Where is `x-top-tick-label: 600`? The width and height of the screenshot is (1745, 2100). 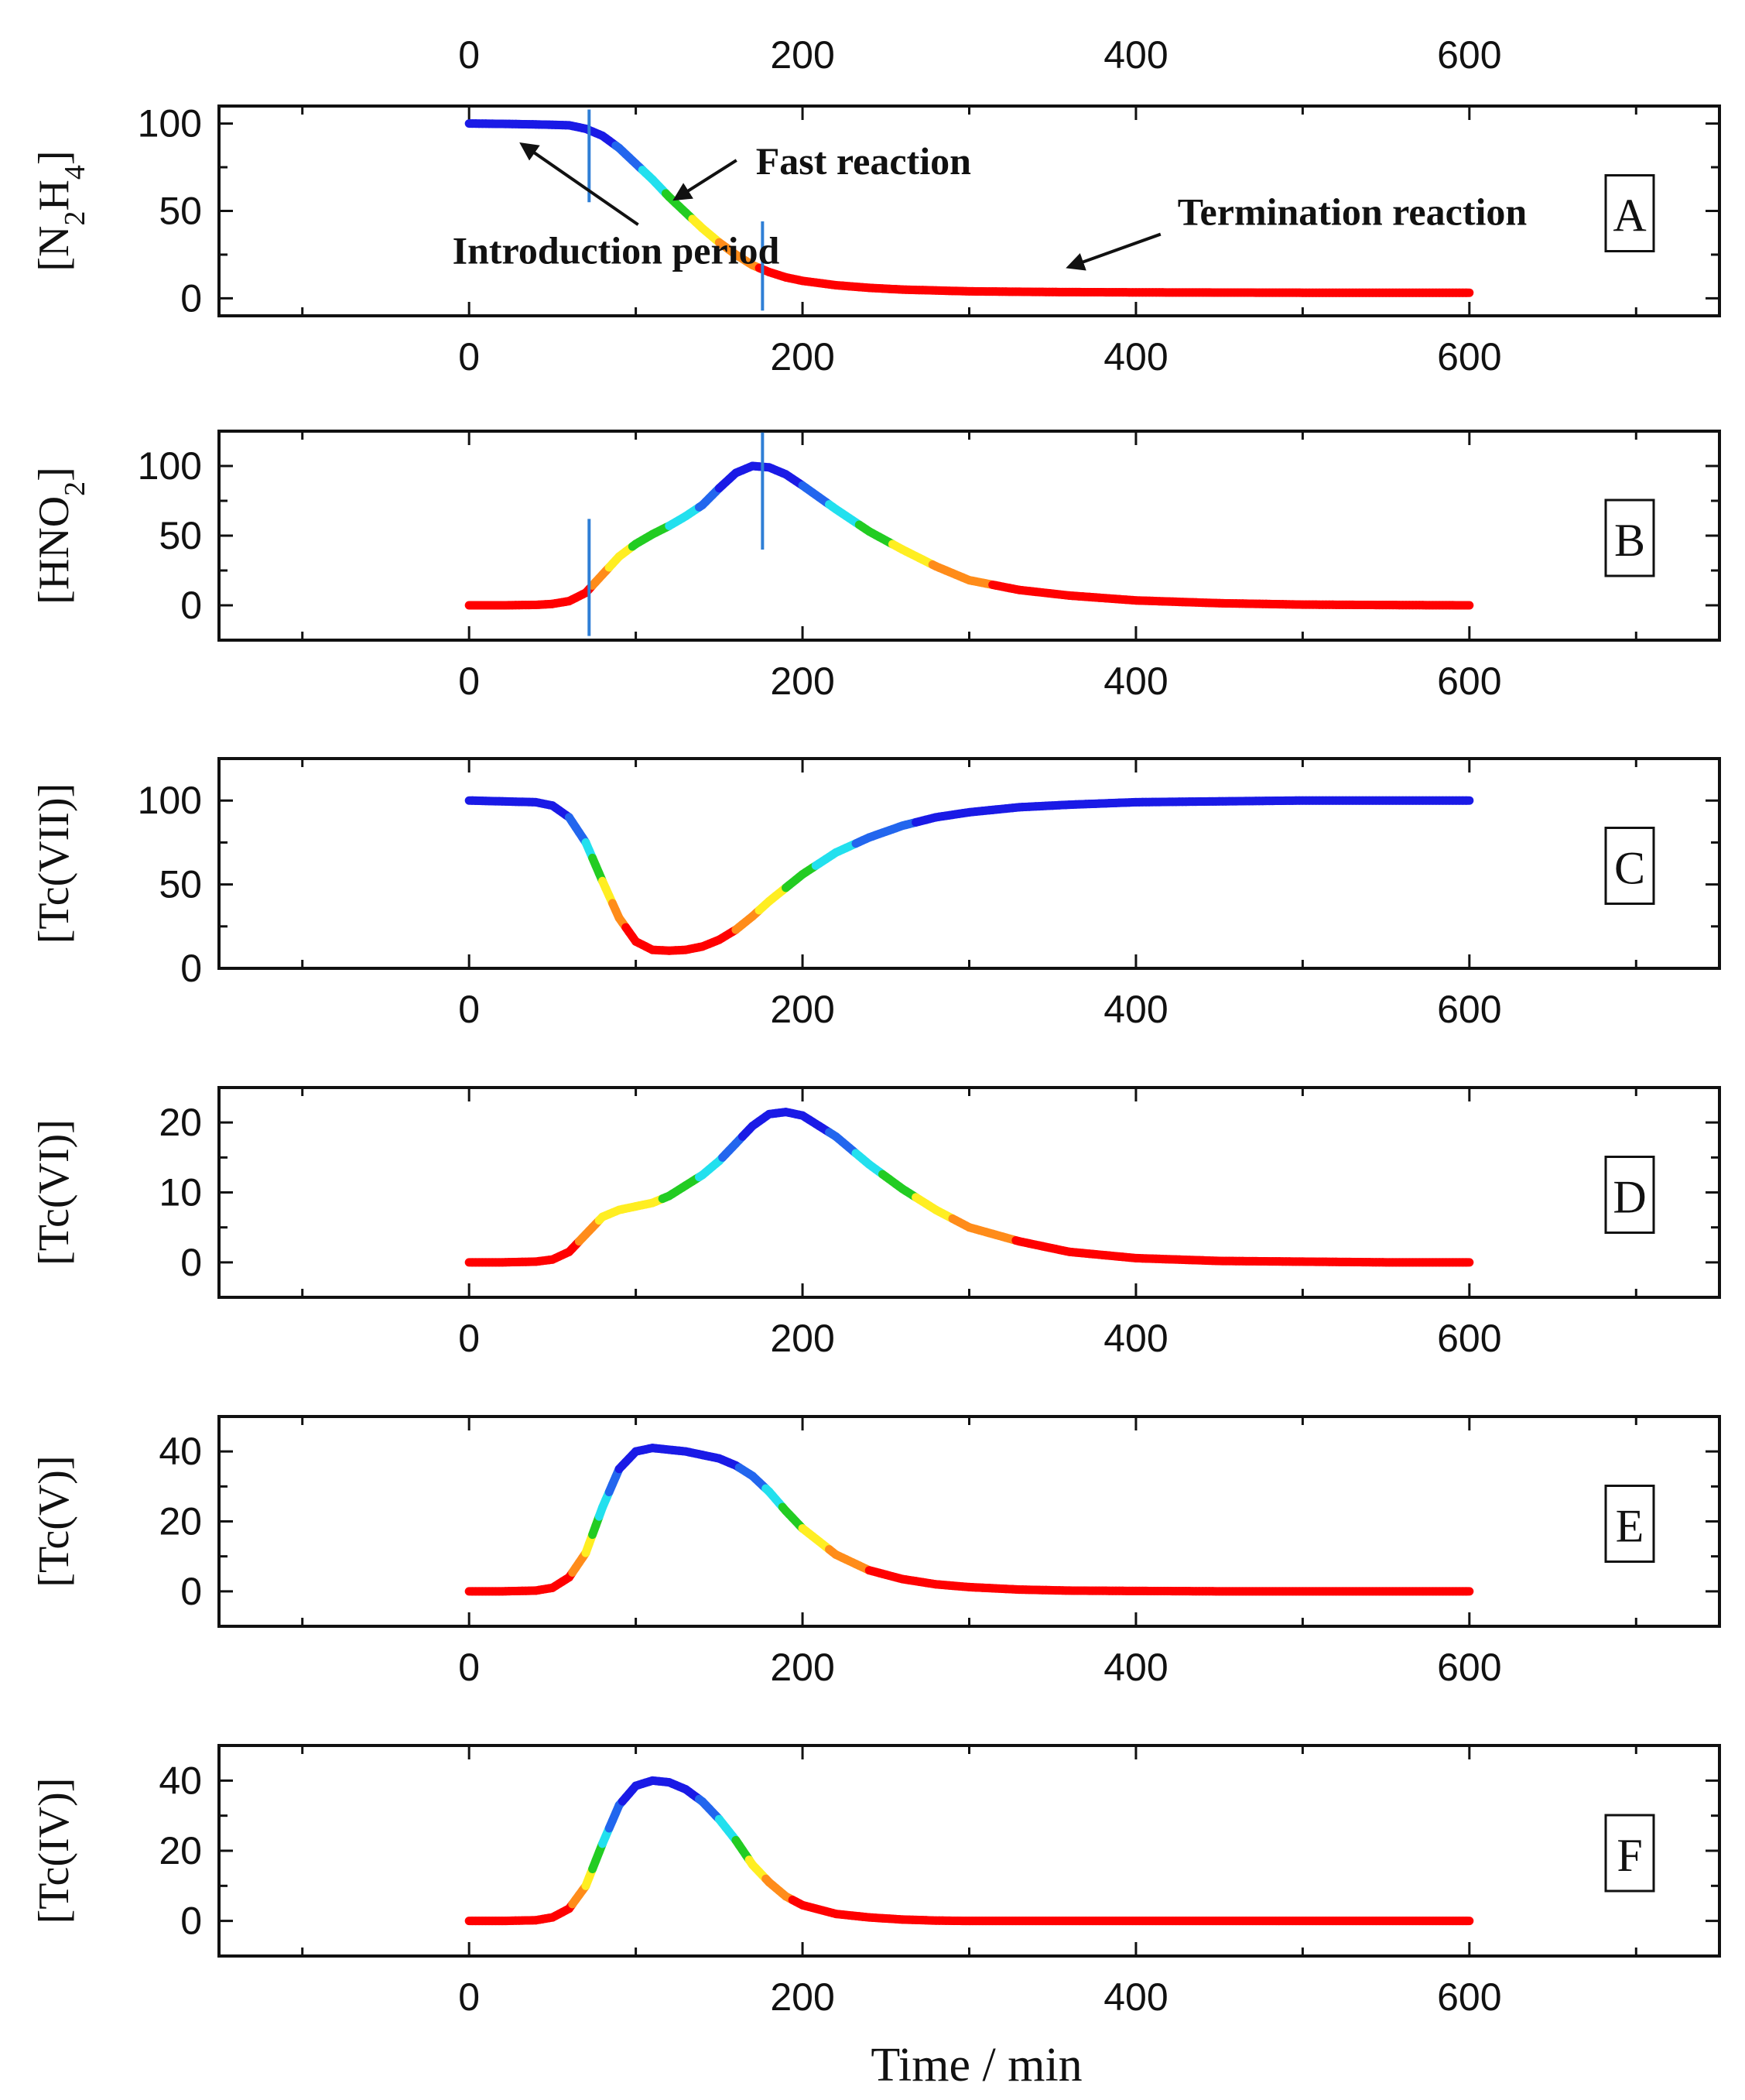
x-top-tick-label: 600 is located at coordinates (1469, 55).